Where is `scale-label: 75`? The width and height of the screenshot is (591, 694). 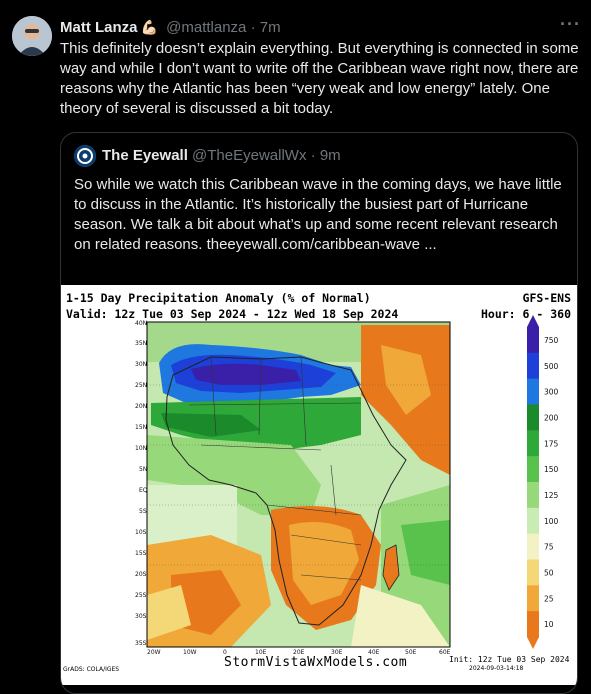
scale-label: 75 is located at coordinates (549, 547).